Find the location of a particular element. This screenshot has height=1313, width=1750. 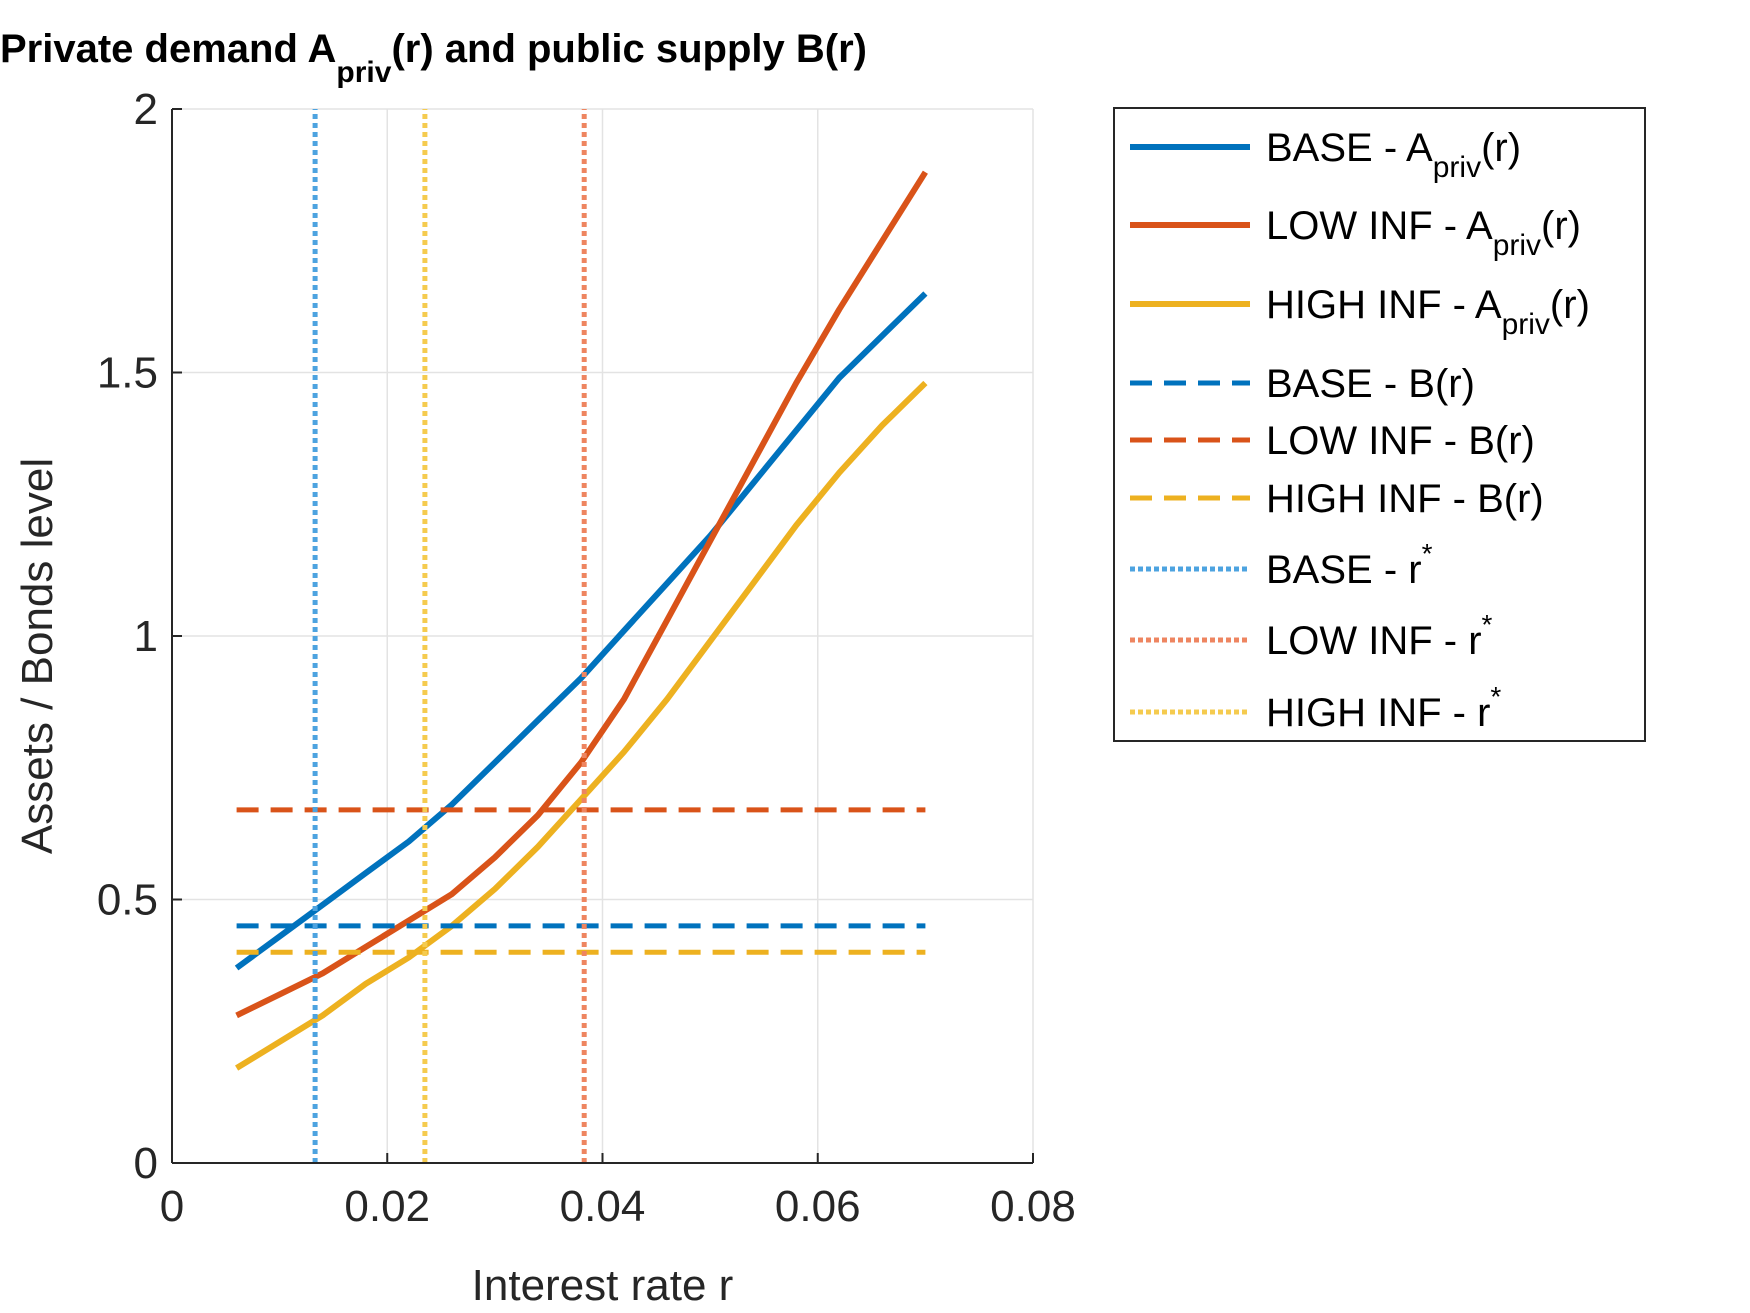

x-tick-label: 0 is located at coordinates (172, 1206).